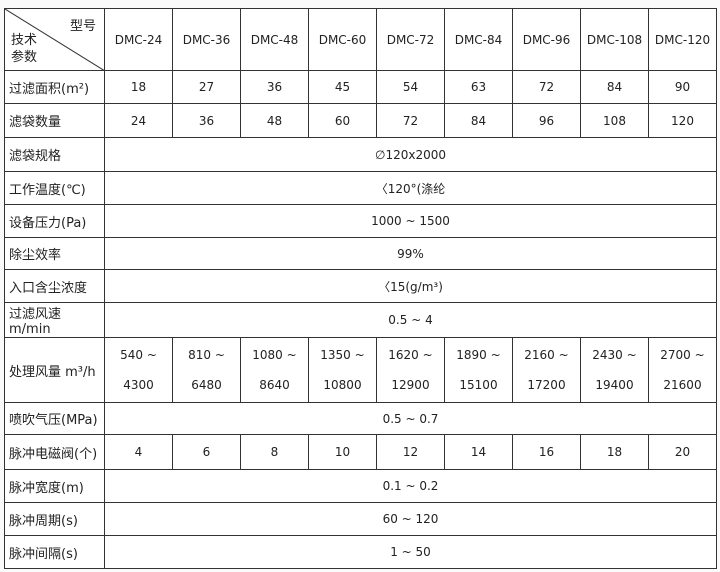  Describe the element at coordinates (82, 26) in the screenshot. I see `model-label: 型号` at that location.